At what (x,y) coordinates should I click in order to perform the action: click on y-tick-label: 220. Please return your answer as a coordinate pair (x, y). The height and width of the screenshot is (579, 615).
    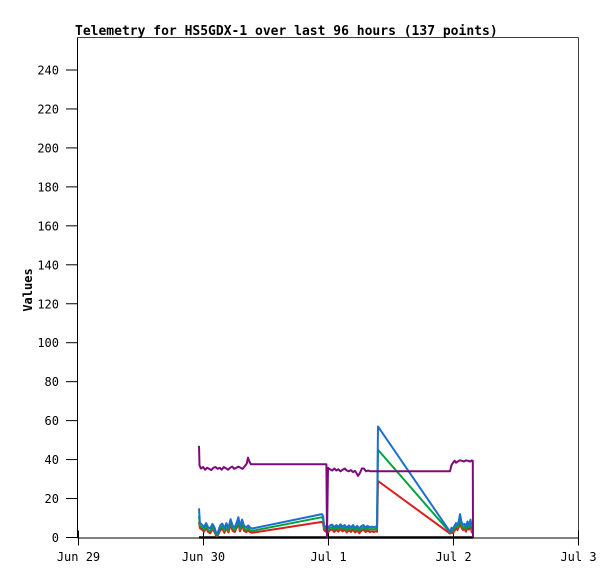
    Looking at the image, I should click on (48, 109).